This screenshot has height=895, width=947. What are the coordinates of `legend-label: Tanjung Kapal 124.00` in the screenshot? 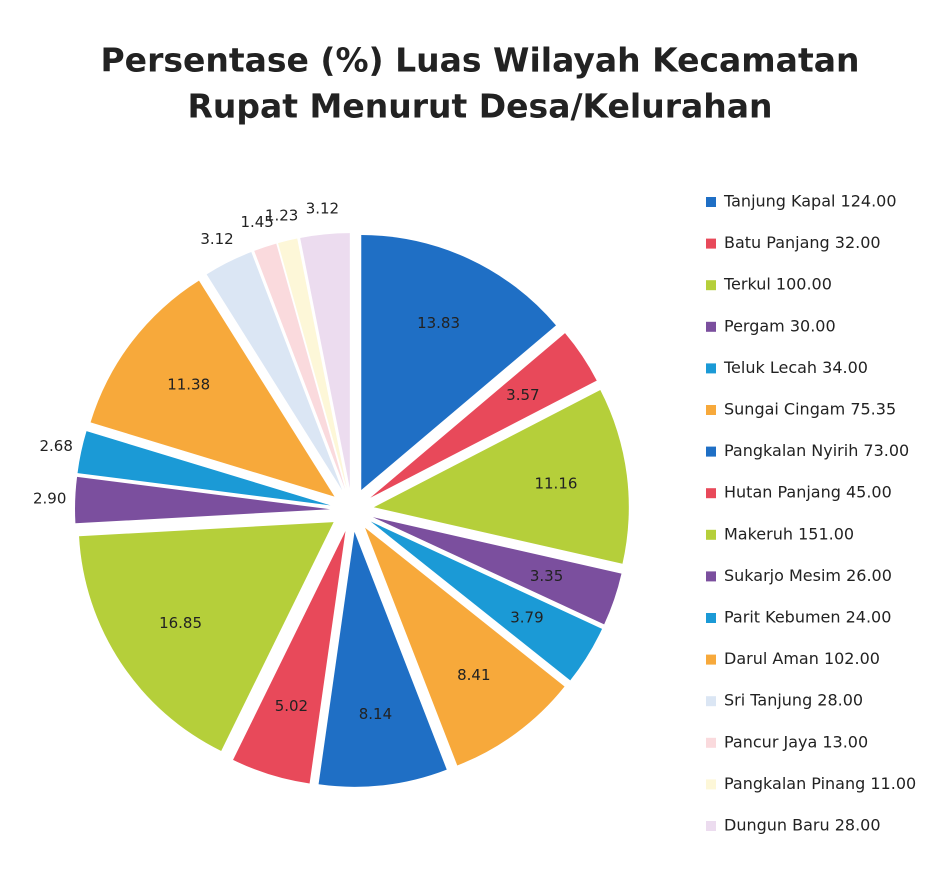 It's located at (810, 201).